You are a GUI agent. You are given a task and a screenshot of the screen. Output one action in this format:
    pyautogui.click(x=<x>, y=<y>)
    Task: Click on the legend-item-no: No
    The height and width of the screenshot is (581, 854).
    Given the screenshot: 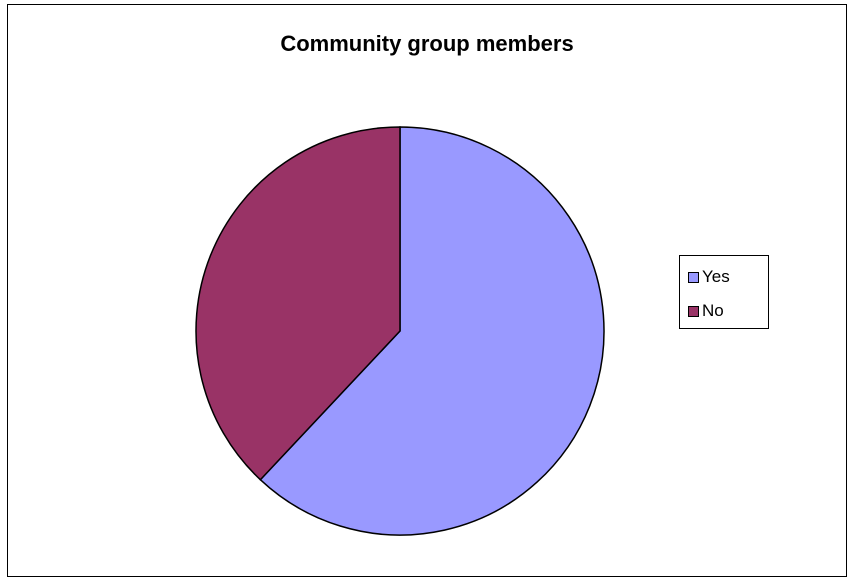 What is the action you would take?
    pyautogui.click(x=706, y=311)
    